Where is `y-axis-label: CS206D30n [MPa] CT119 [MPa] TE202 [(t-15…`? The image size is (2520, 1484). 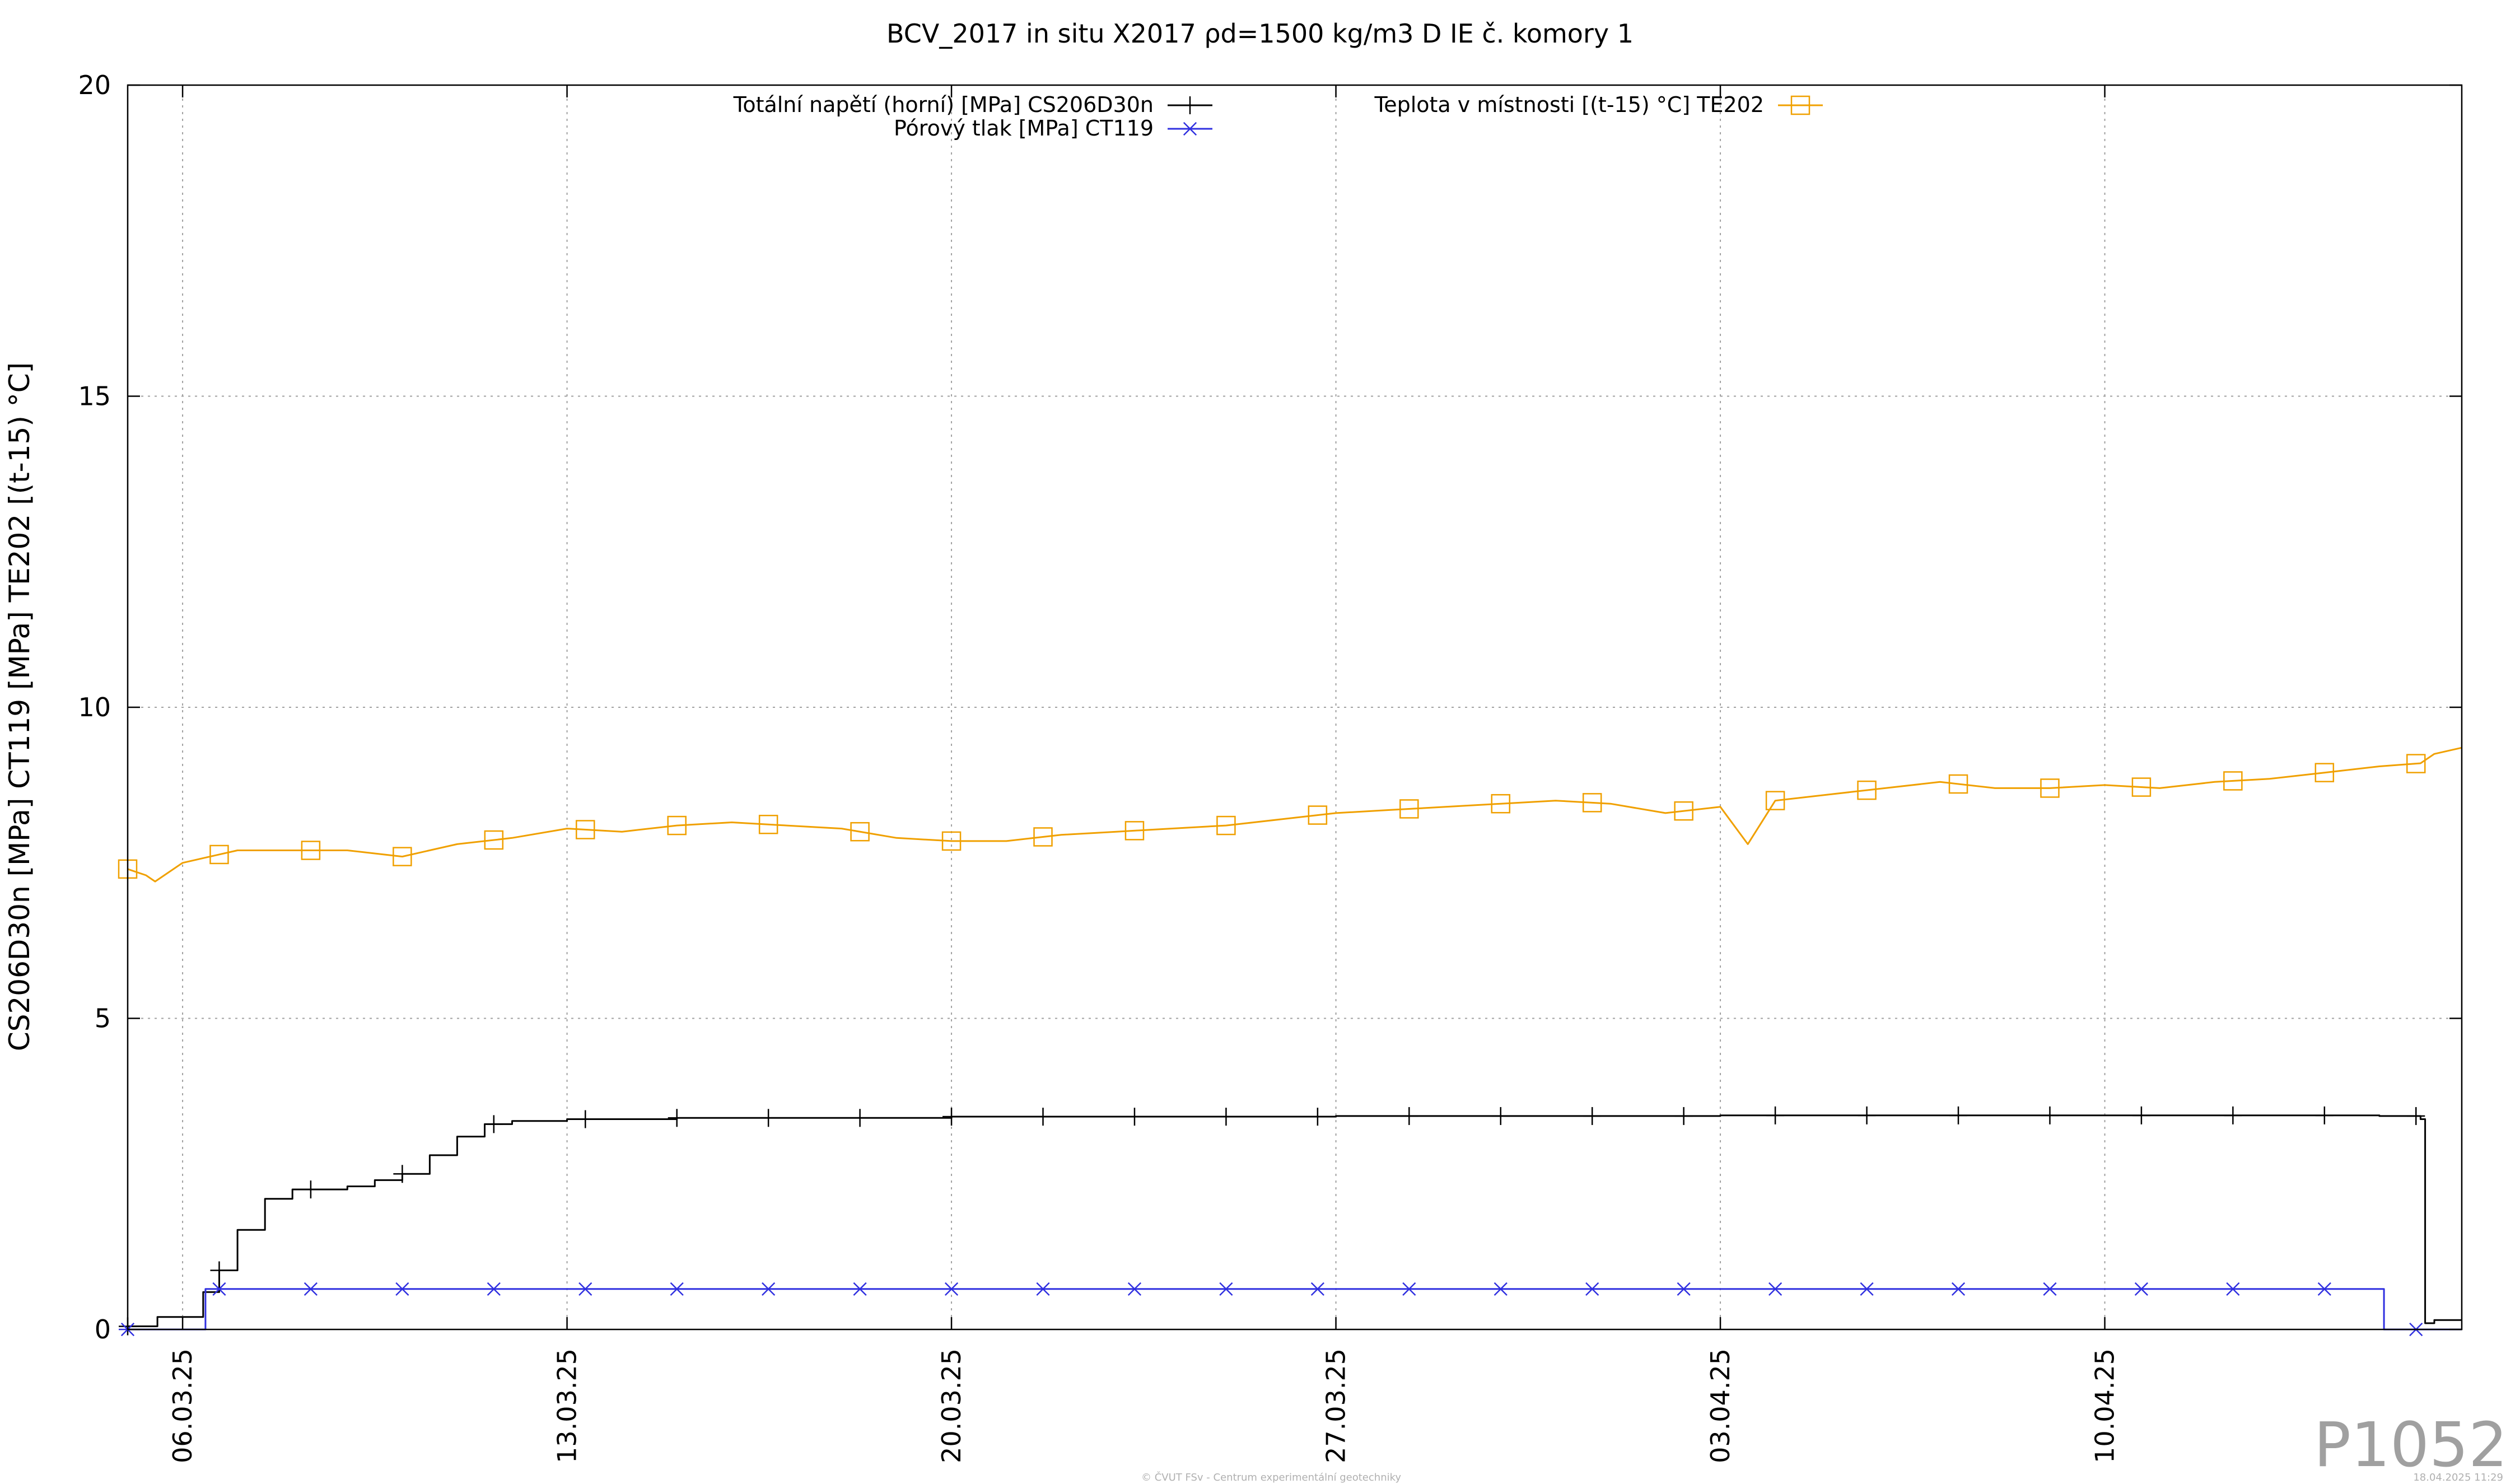 y-axis-label: CS206D30n [MPa] CT119 [MPa] TE202 [(t-15… is located at coordinates (20, 707).